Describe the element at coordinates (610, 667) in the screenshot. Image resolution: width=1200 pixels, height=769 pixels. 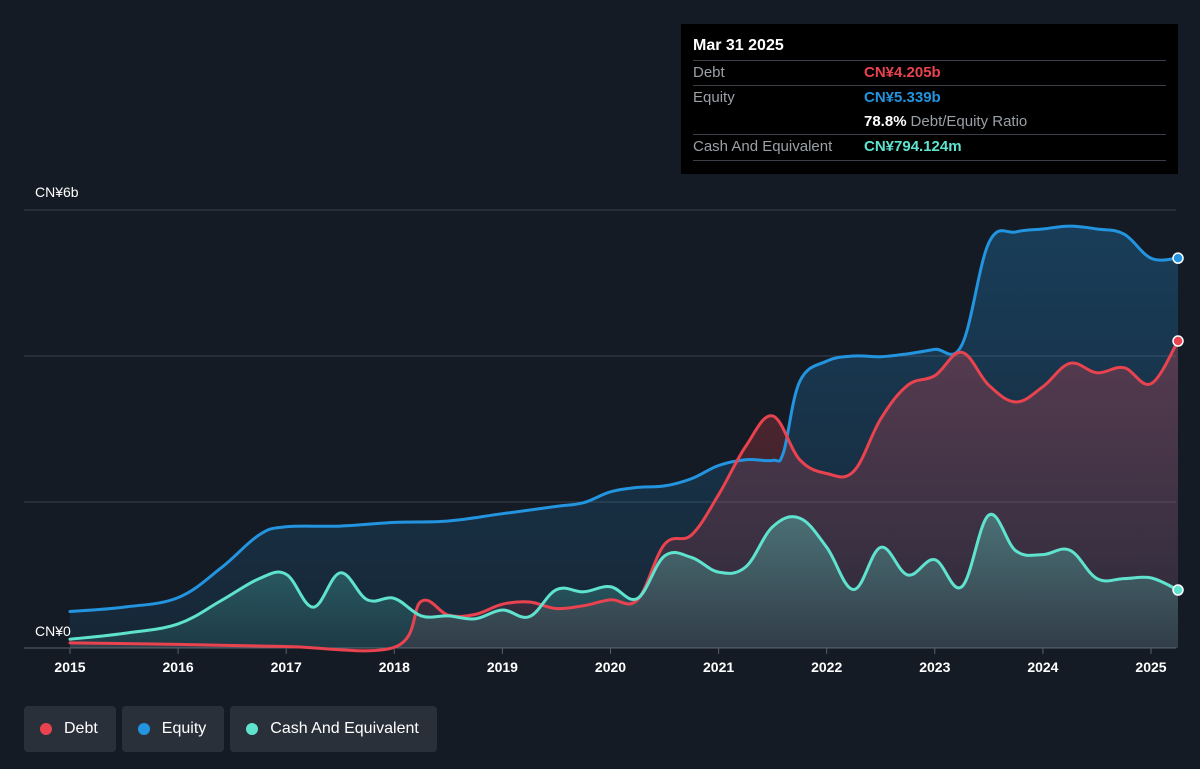
I see `x-tick-label: 2020` at that location.